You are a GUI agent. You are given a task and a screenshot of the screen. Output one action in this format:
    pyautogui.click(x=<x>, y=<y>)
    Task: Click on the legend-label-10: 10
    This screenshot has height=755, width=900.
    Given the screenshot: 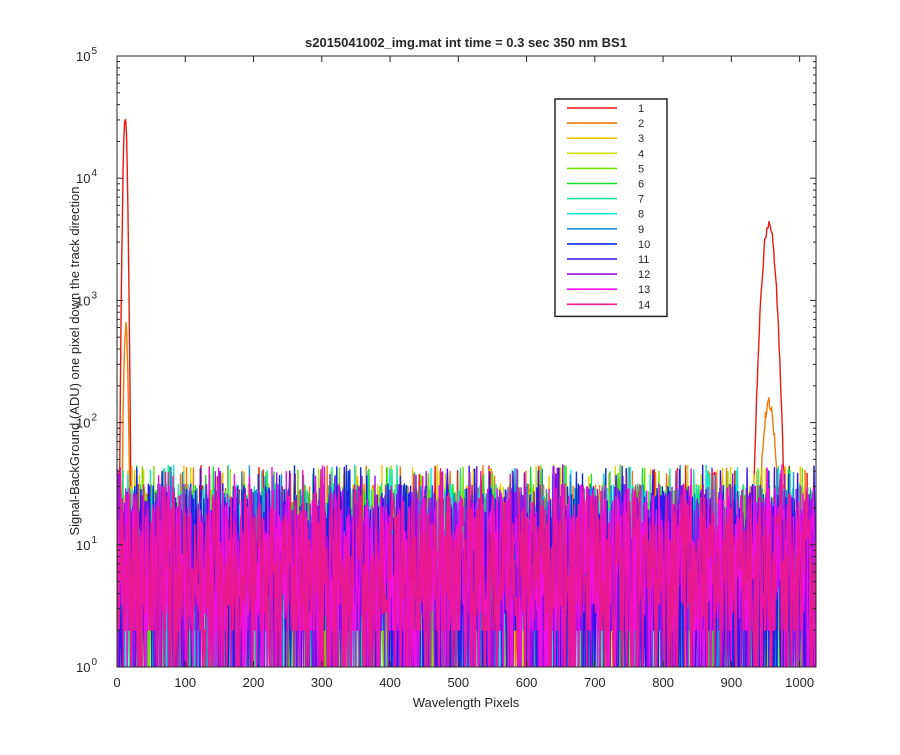 What is the action you would take?
    pyautogui.click(x=644, y=245)
    